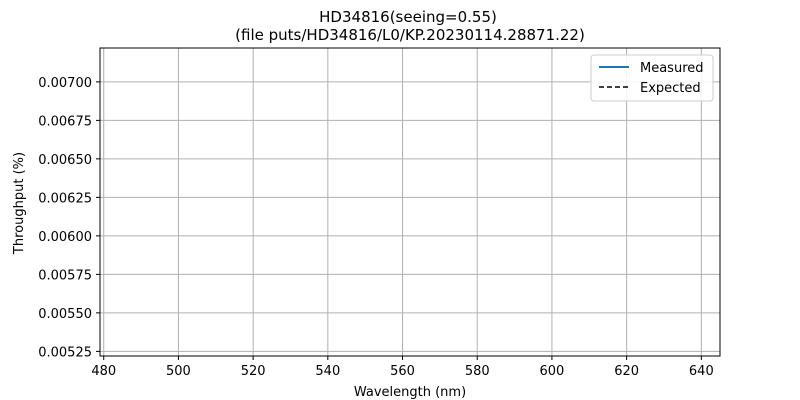 The height and width of the screenshot is (400, 800). Describe the element at coordinates (552, 371) in the screenshot. I see `x-tick-label: 600` at that location.